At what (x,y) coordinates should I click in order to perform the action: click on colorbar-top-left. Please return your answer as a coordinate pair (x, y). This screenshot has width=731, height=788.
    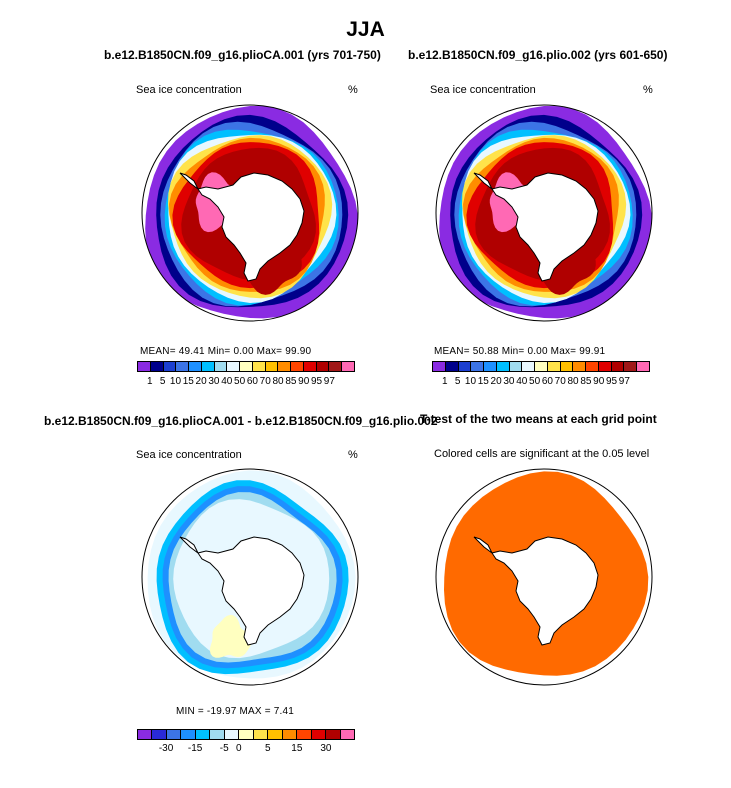
    Looking at the image, I should click on (246, 366).